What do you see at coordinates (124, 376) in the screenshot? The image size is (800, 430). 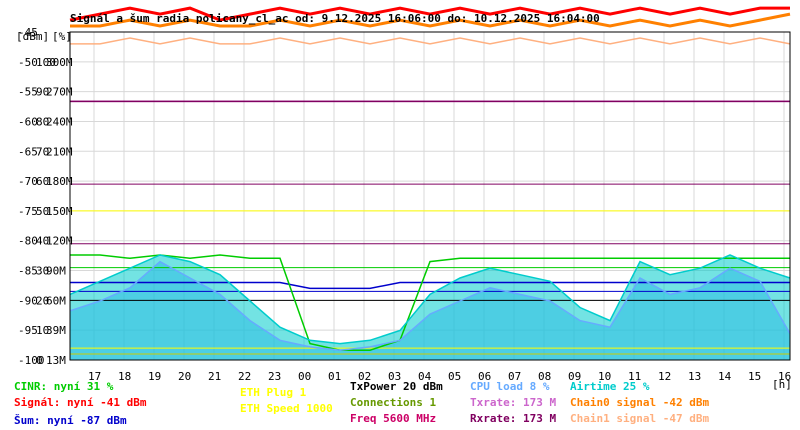 I see `x-tick-label: 18` at bounding box center [124, 376].